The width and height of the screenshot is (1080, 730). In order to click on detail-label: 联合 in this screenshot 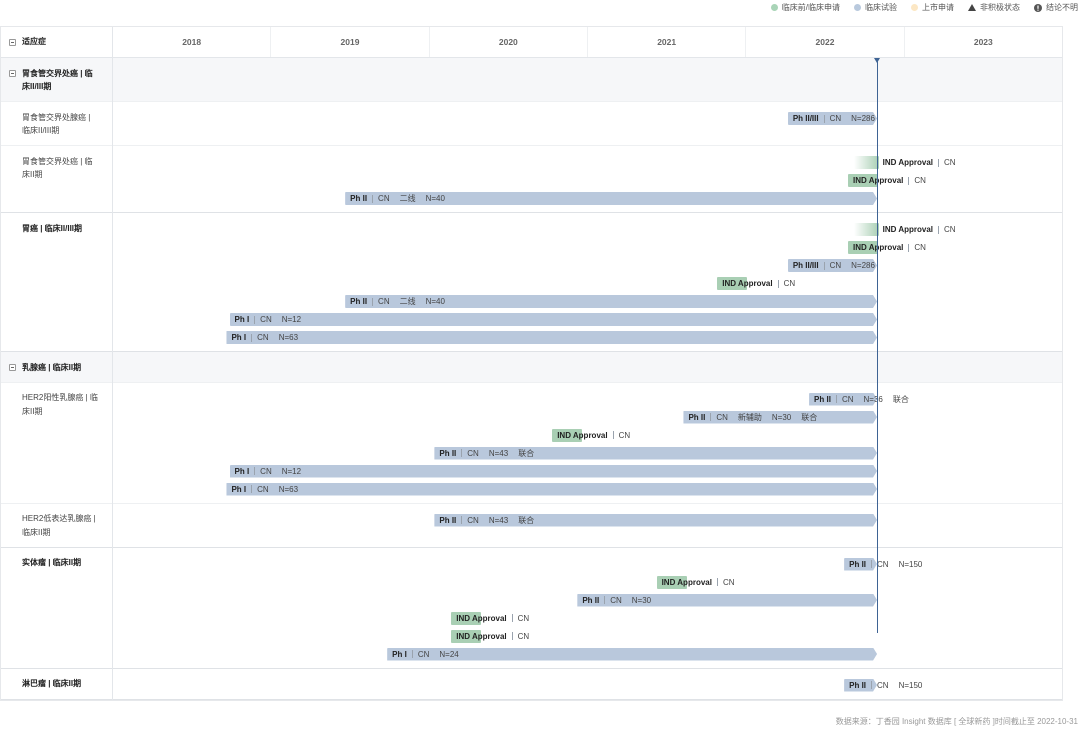, I will do `click(526, 520)`.